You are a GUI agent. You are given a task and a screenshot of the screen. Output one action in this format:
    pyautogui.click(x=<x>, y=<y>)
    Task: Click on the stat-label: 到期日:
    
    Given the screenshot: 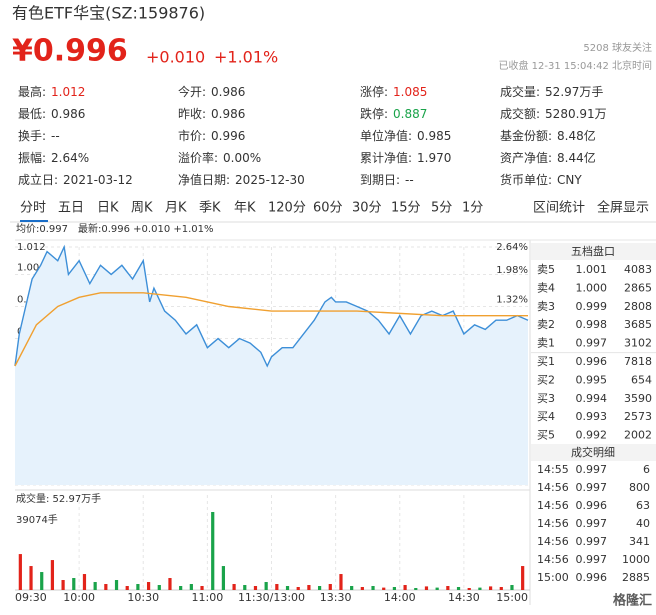 What is the action you would take?
    pyautogui.click(x=380, y=180)
    